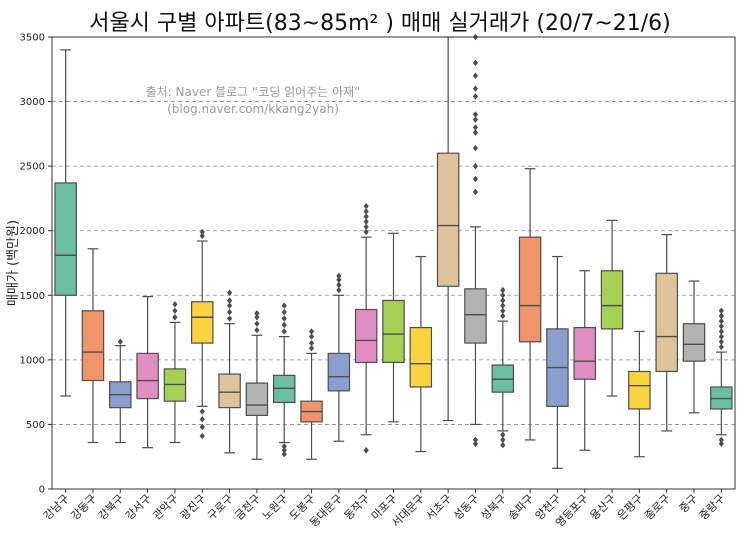 The width and height of the screenshot is (743, 545). I want to click on box-강동구, so click(93, 346).